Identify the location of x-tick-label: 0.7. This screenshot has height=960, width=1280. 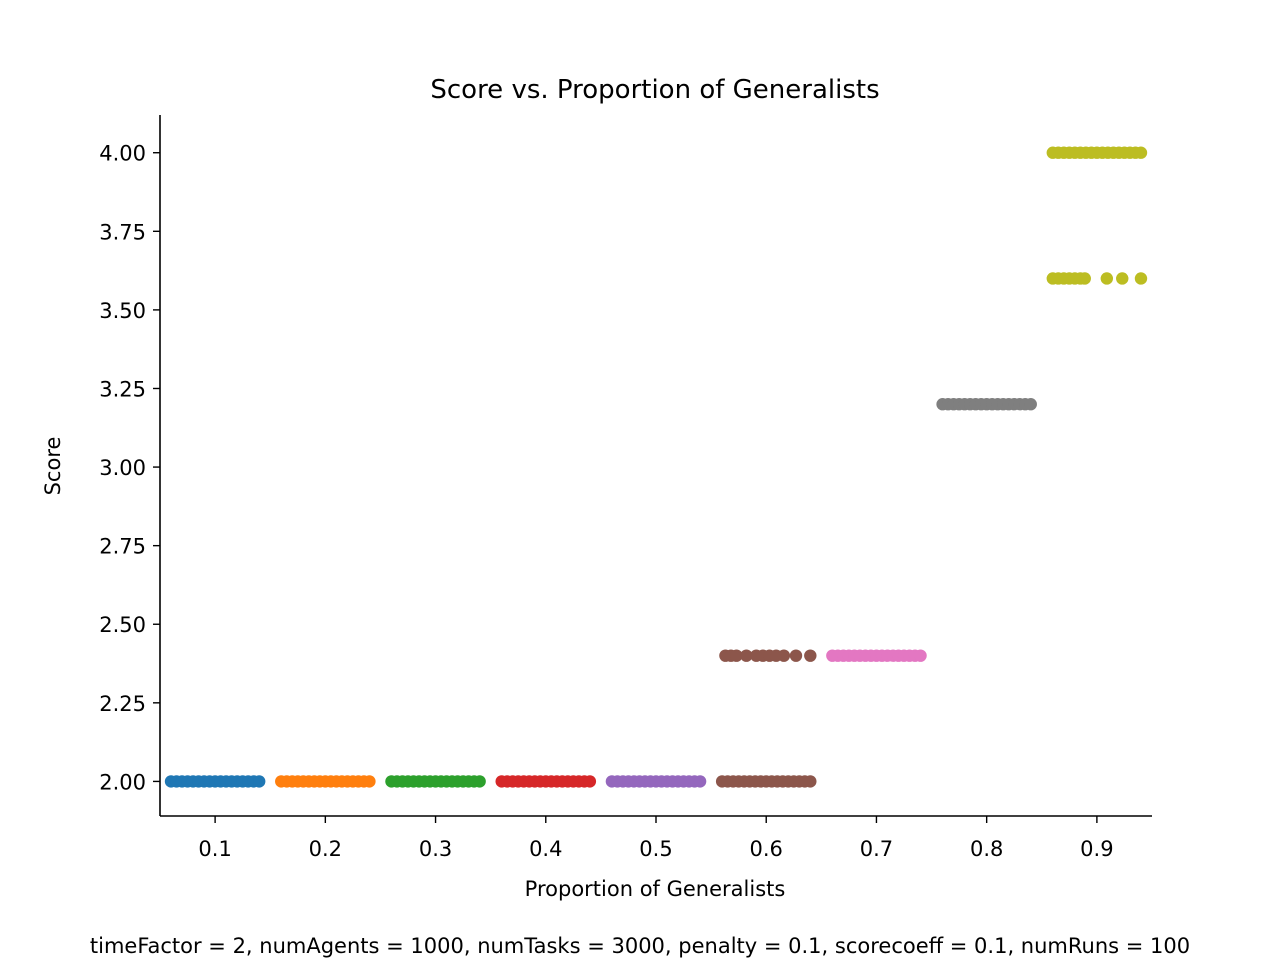
(876, 849).